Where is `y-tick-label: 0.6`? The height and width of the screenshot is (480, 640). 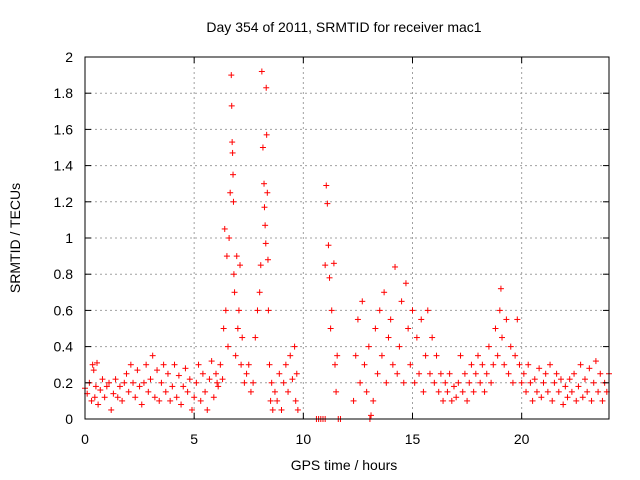 y-tick-label: 0.6 is located at coordinates (64, 310).